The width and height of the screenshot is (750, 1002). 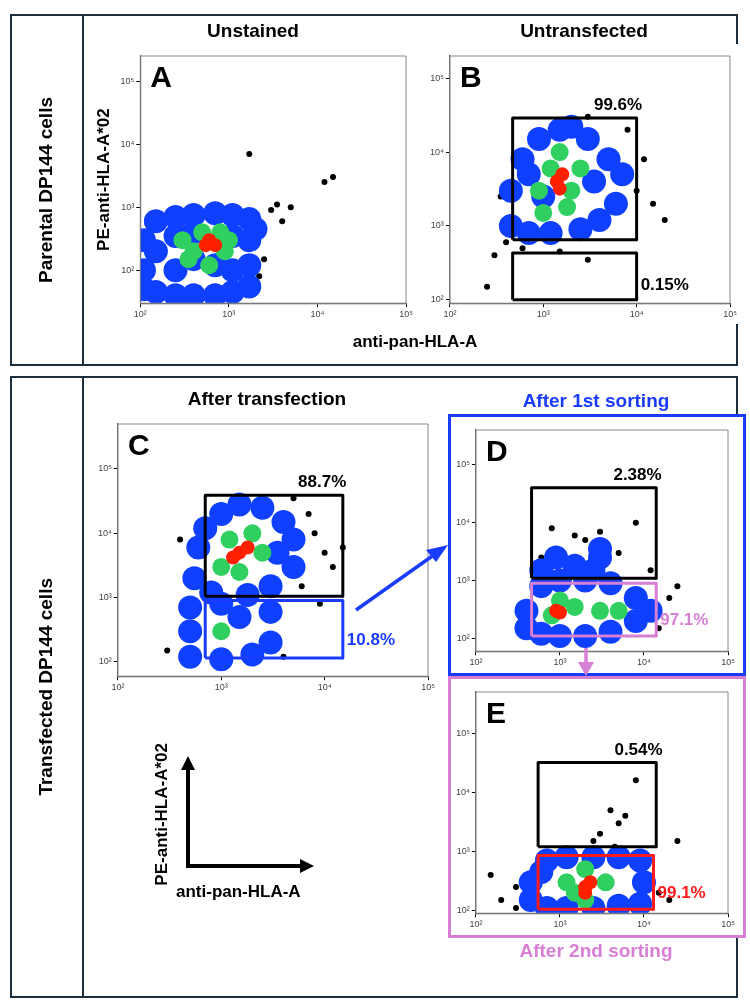 I want to click on chart-title: After 1st sorting, so click(x=596, y=401).